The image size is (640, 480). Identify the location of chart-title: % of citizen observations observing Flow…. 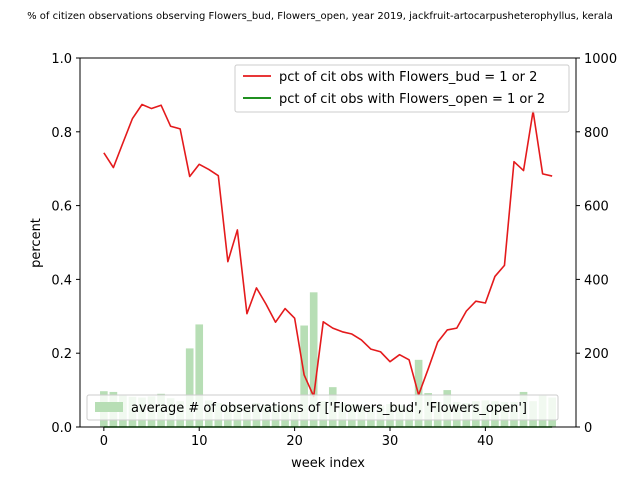
(320, 16).